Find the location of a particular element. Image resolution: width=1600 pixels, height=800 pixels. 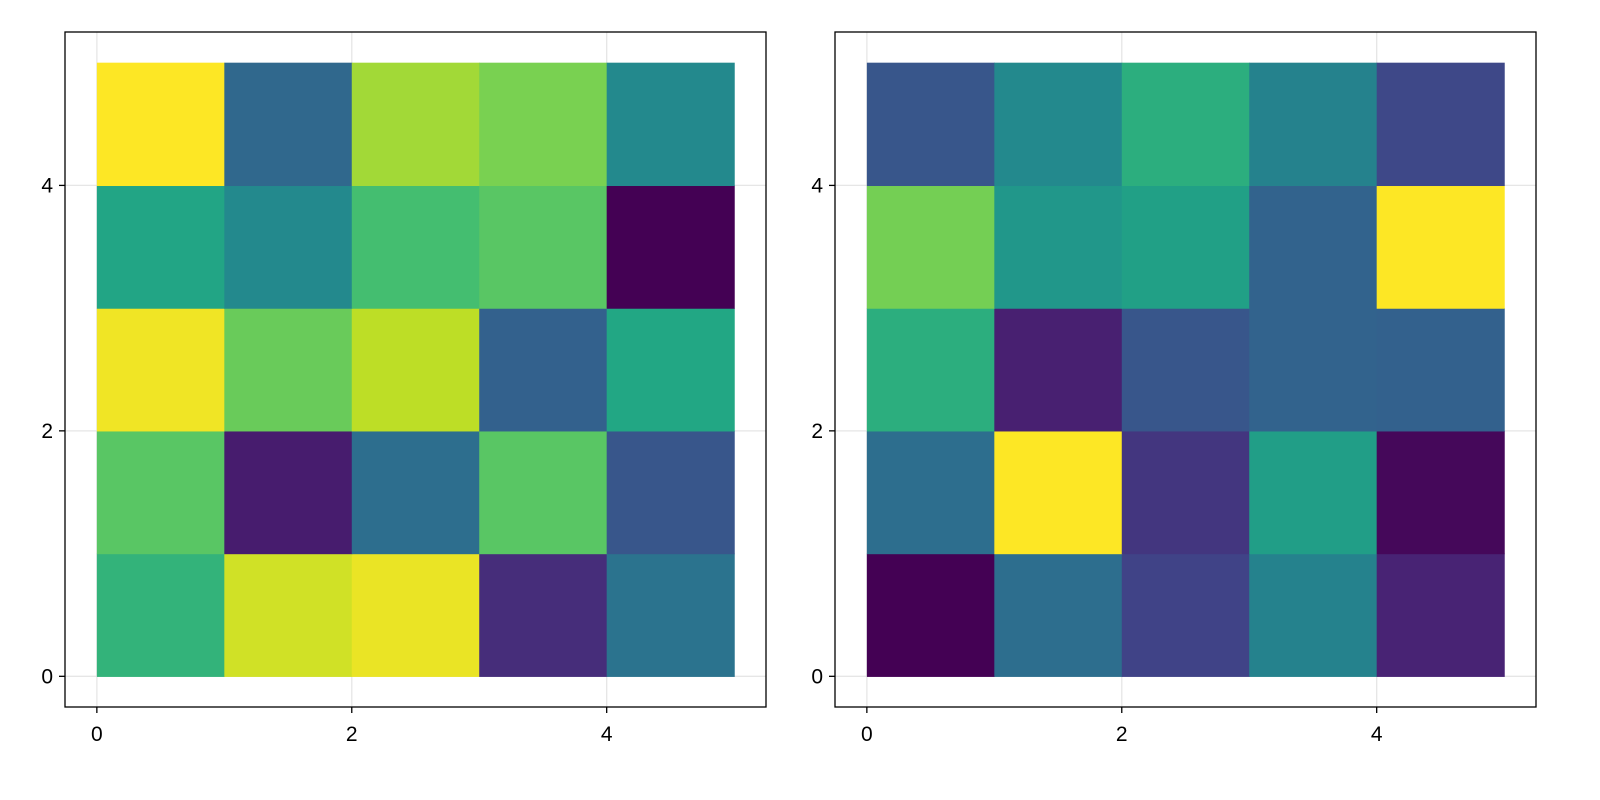

x-ticks-right: 0 2 4 is located at coordinates (1122, 726).